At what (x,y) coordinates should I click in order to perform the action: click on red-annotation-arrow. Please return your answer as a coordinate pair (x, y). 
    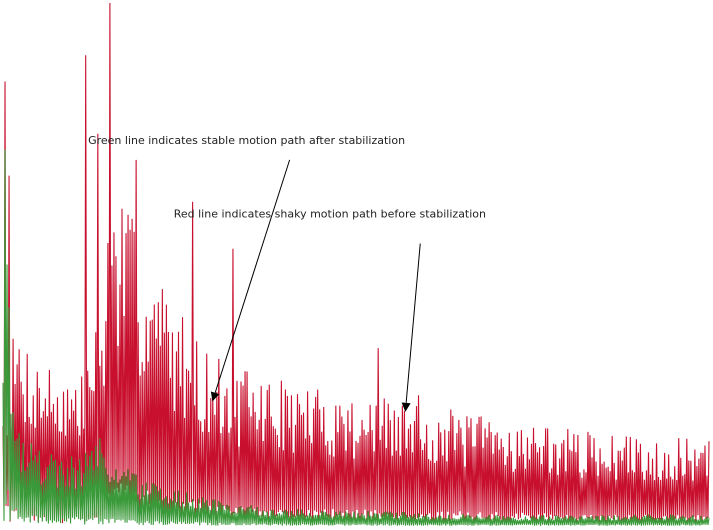
    Looking at the image, I should click on (411, 327).